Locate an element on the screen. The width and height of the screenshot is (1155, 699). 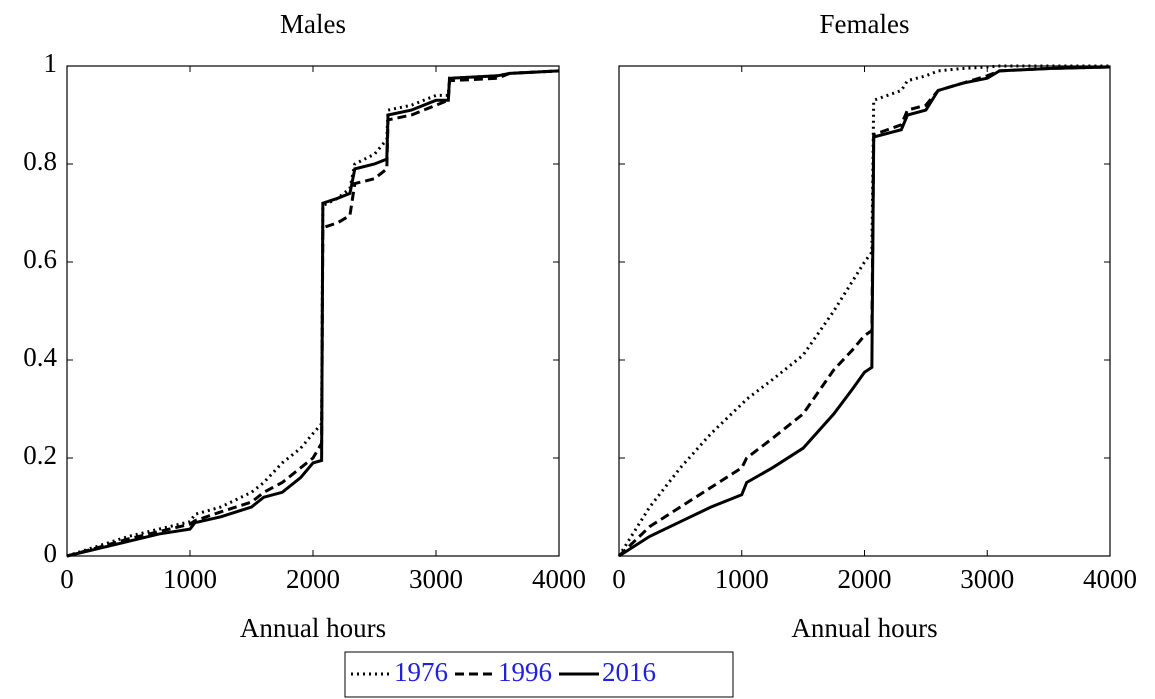
y-tick-label: 0.6 is located at coordinates (40, 259).